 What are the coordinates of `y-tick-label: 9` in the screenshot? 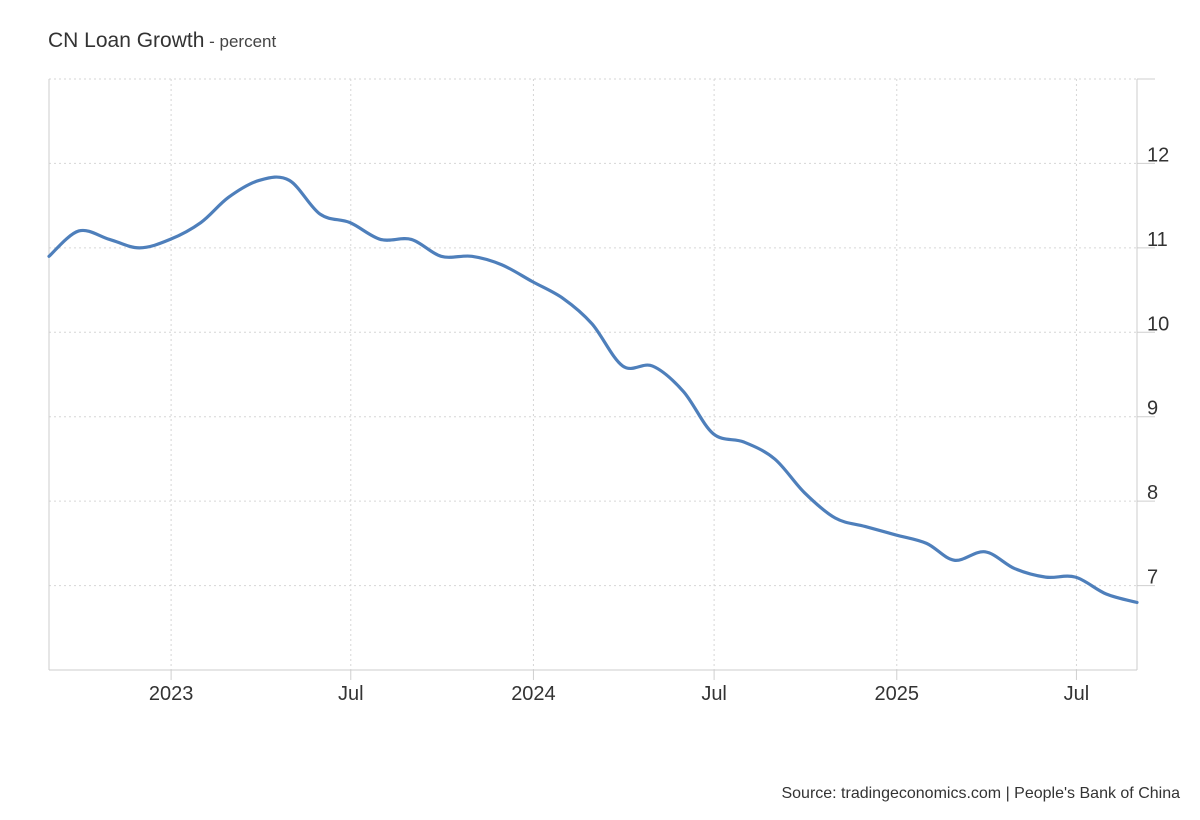 It's located at (1152, 409).